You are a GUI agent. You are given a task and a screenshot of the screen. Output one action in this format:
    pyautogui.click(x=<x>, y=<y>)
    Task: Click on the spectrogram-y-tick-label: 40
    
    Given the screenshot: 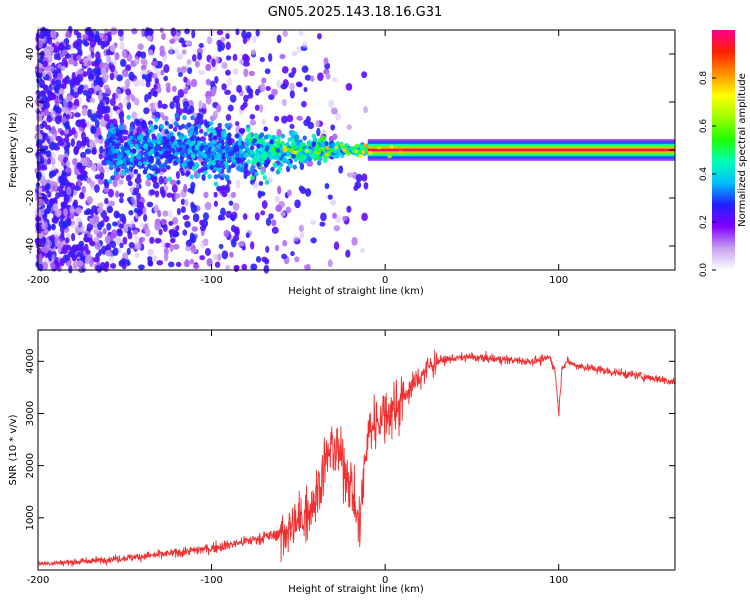 What is the action you would take?
    pyautogui.click(x=30, y=54)
    